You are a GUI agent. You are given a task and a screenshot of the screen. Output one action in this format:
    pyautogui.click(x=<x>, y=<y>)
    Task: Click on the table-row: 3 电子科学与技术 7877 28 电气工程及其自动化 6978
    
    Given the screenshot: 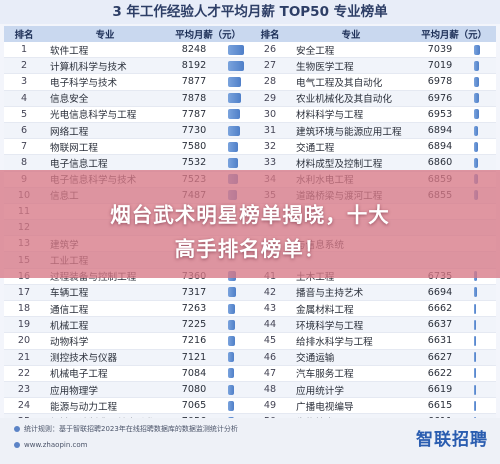 What is the action you would take?
    pyautogui.click(x=250, y=82)
    